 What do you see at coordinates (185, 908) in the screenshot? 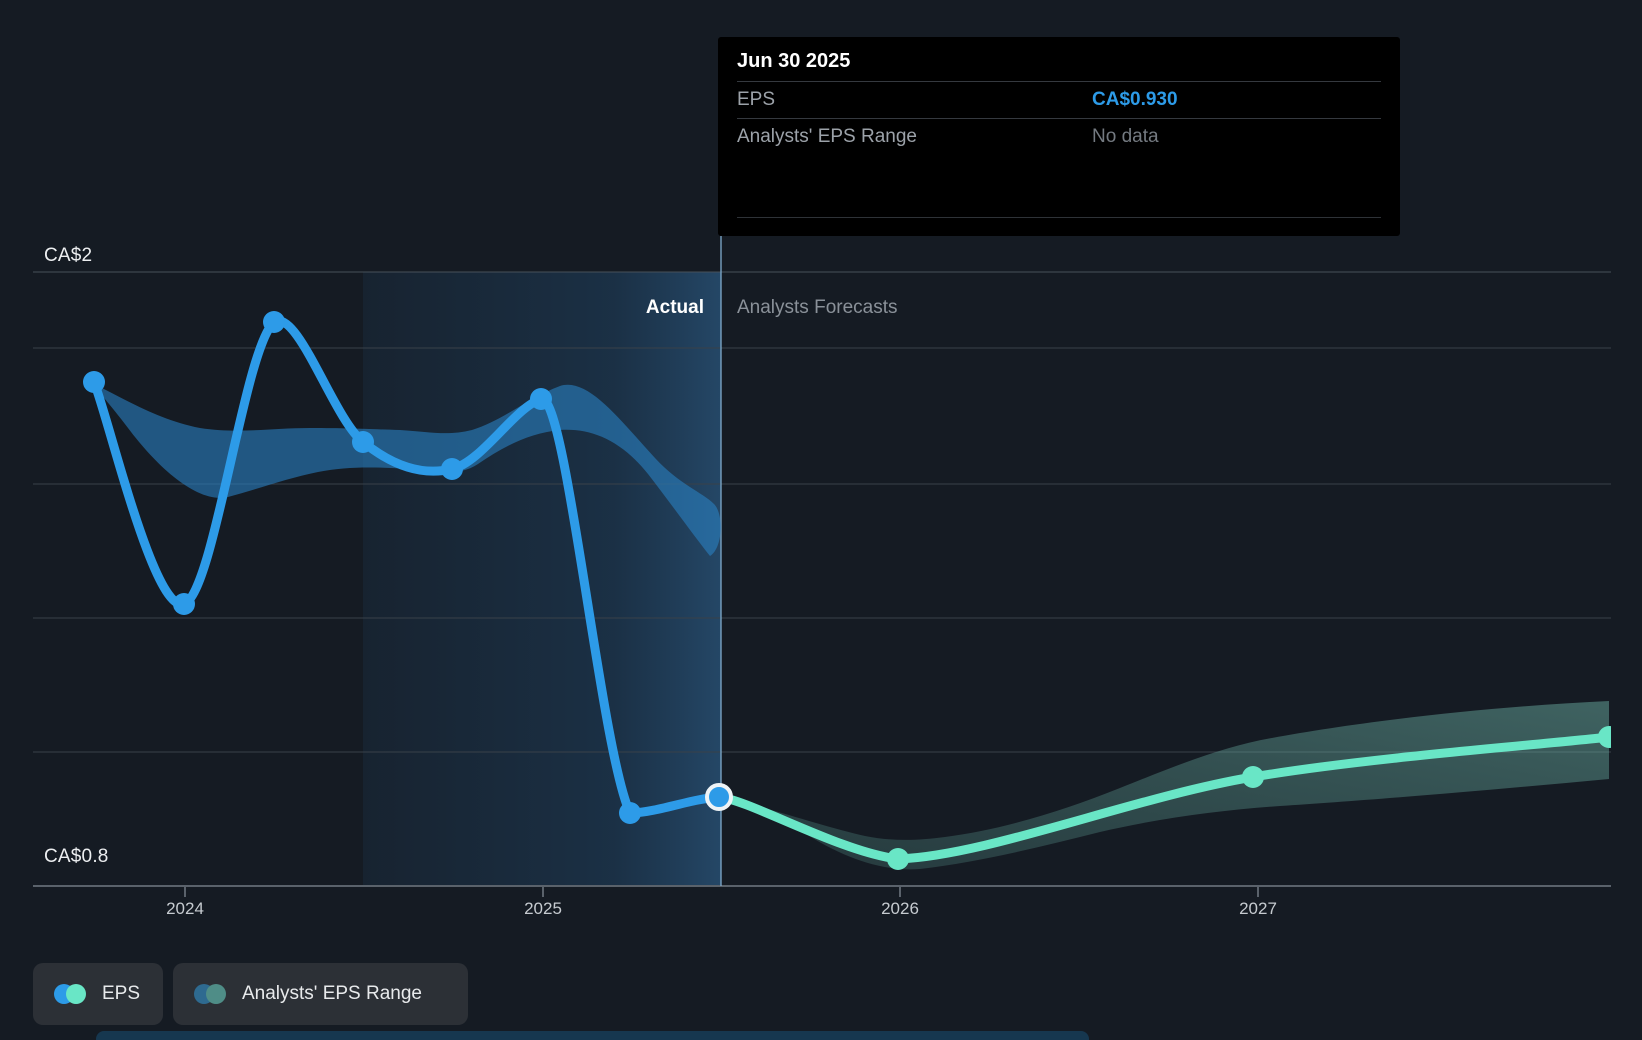
I see `x-axis-label-2024: 2024` at bounding box center [185, 908].